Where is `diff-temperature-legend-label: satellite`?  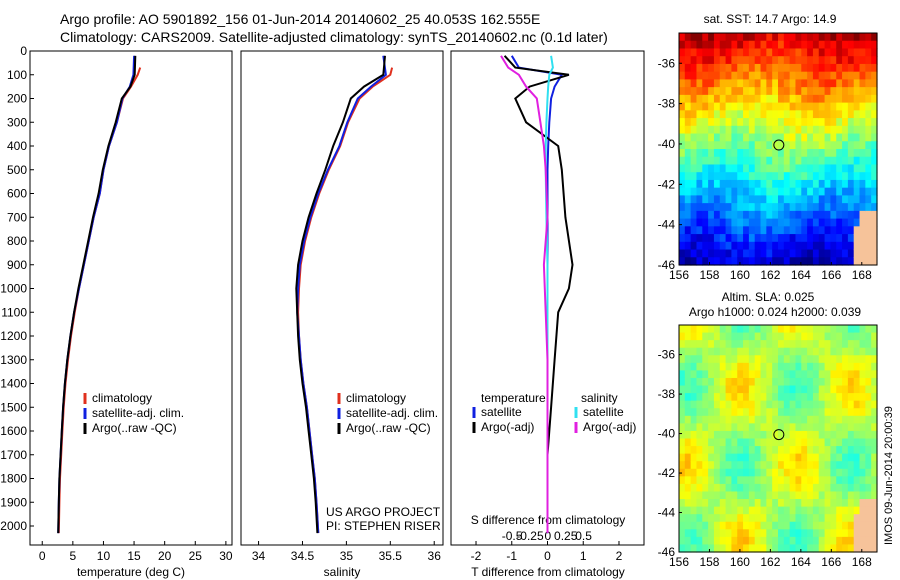
diff-temperature-legend-label: satellite is located at coordinates (501, 412).